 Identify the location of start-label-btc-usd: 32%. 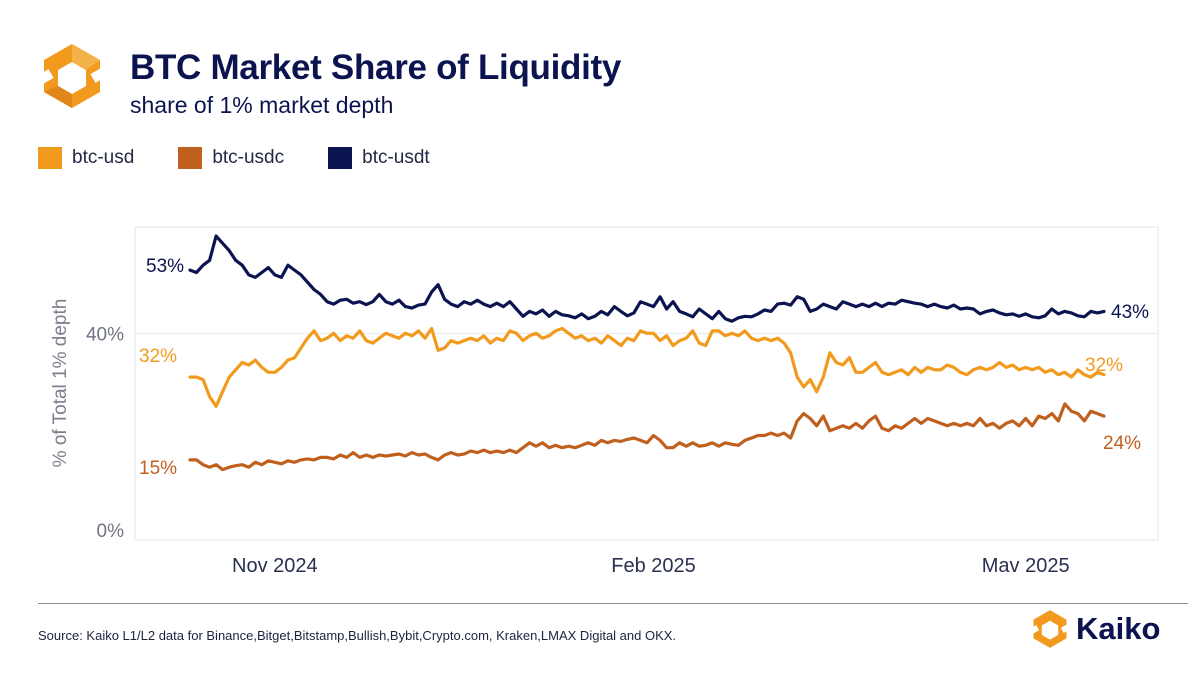
(158, 356).